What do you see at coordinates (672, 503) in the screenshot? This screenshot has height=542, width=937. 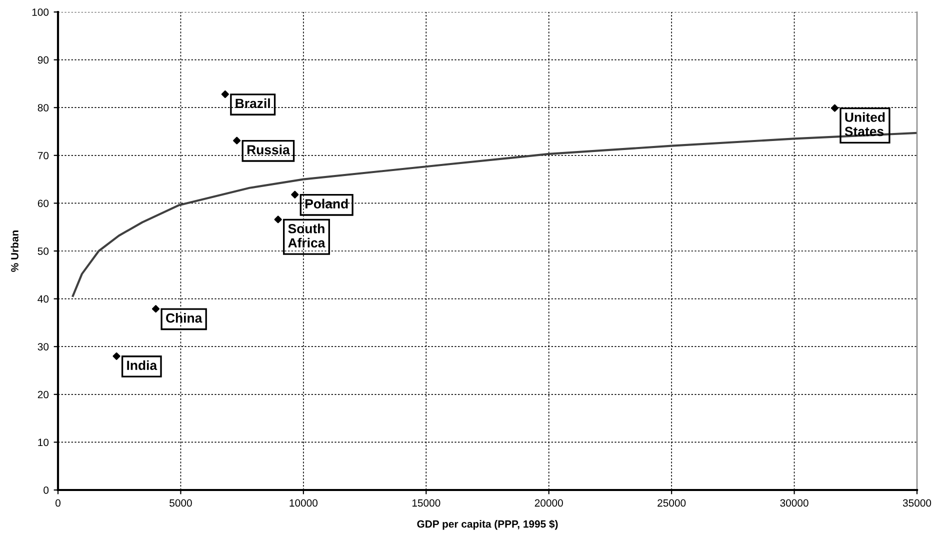 I see `x-tick-label: 25000` at bounding box center [672, 503].